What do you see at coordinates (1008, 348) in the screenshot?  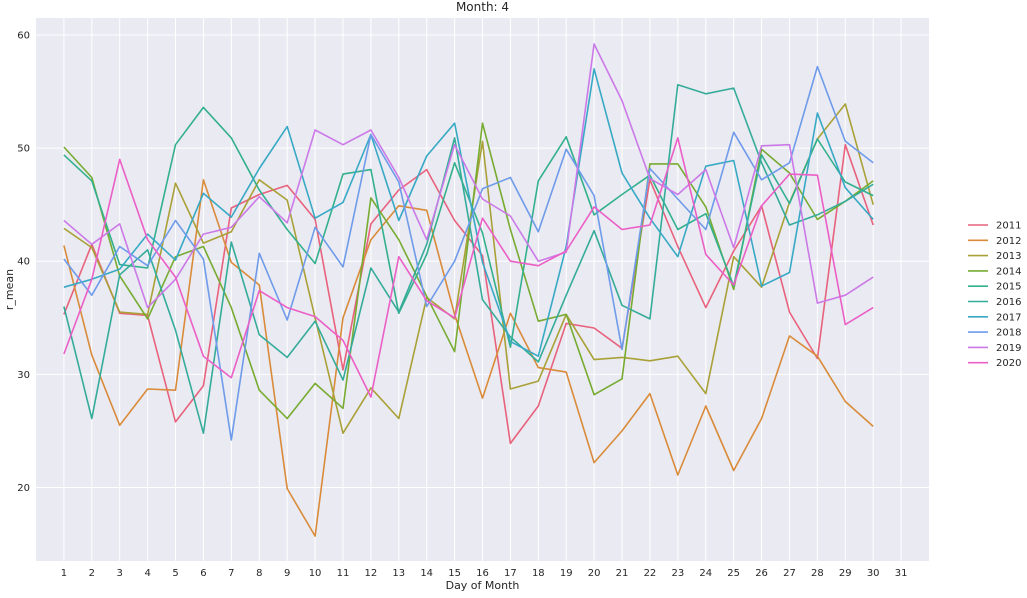 I see `legend-label-2019: 2019` at bounding box center [1008, 348].